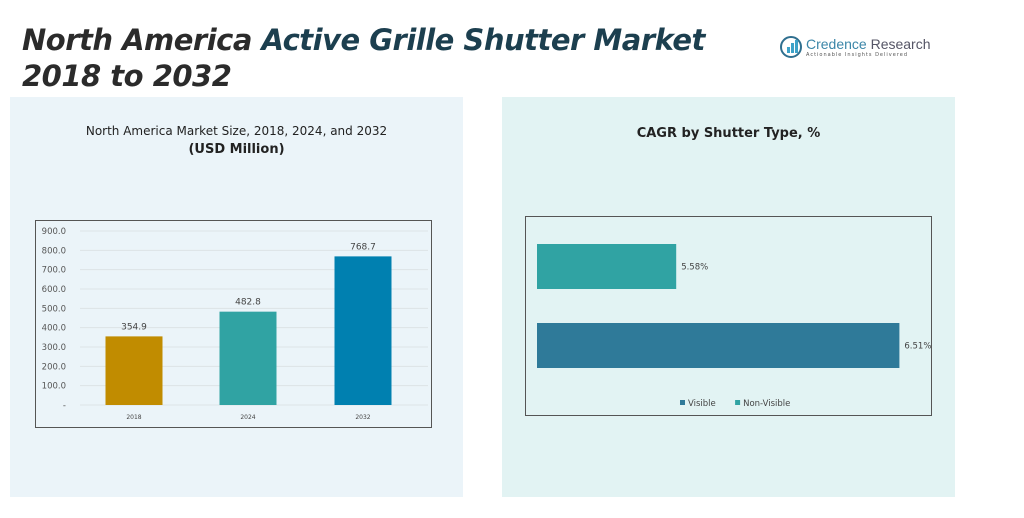 The height and width of the screenshot is (518, 1024). What do you see at coordinates (362, 417) in the screenshot?
I see `x-tick-label: 2032` at bounding box center [362, 417].